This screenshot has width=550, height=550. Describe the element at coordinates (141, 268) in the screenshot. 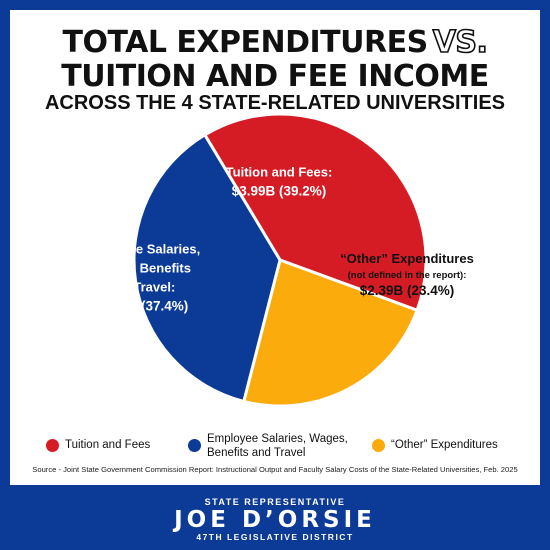

I see `slice-label-salaries-line2: Wages, Benefits` at that location.